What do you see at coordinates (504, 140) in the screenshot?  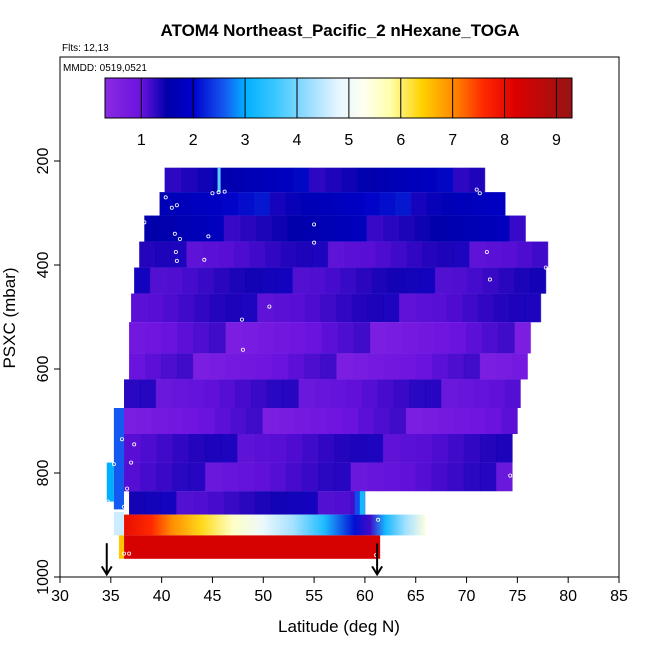 I see `colorbar-tick-label: 8` at bounding box center [504, 140].